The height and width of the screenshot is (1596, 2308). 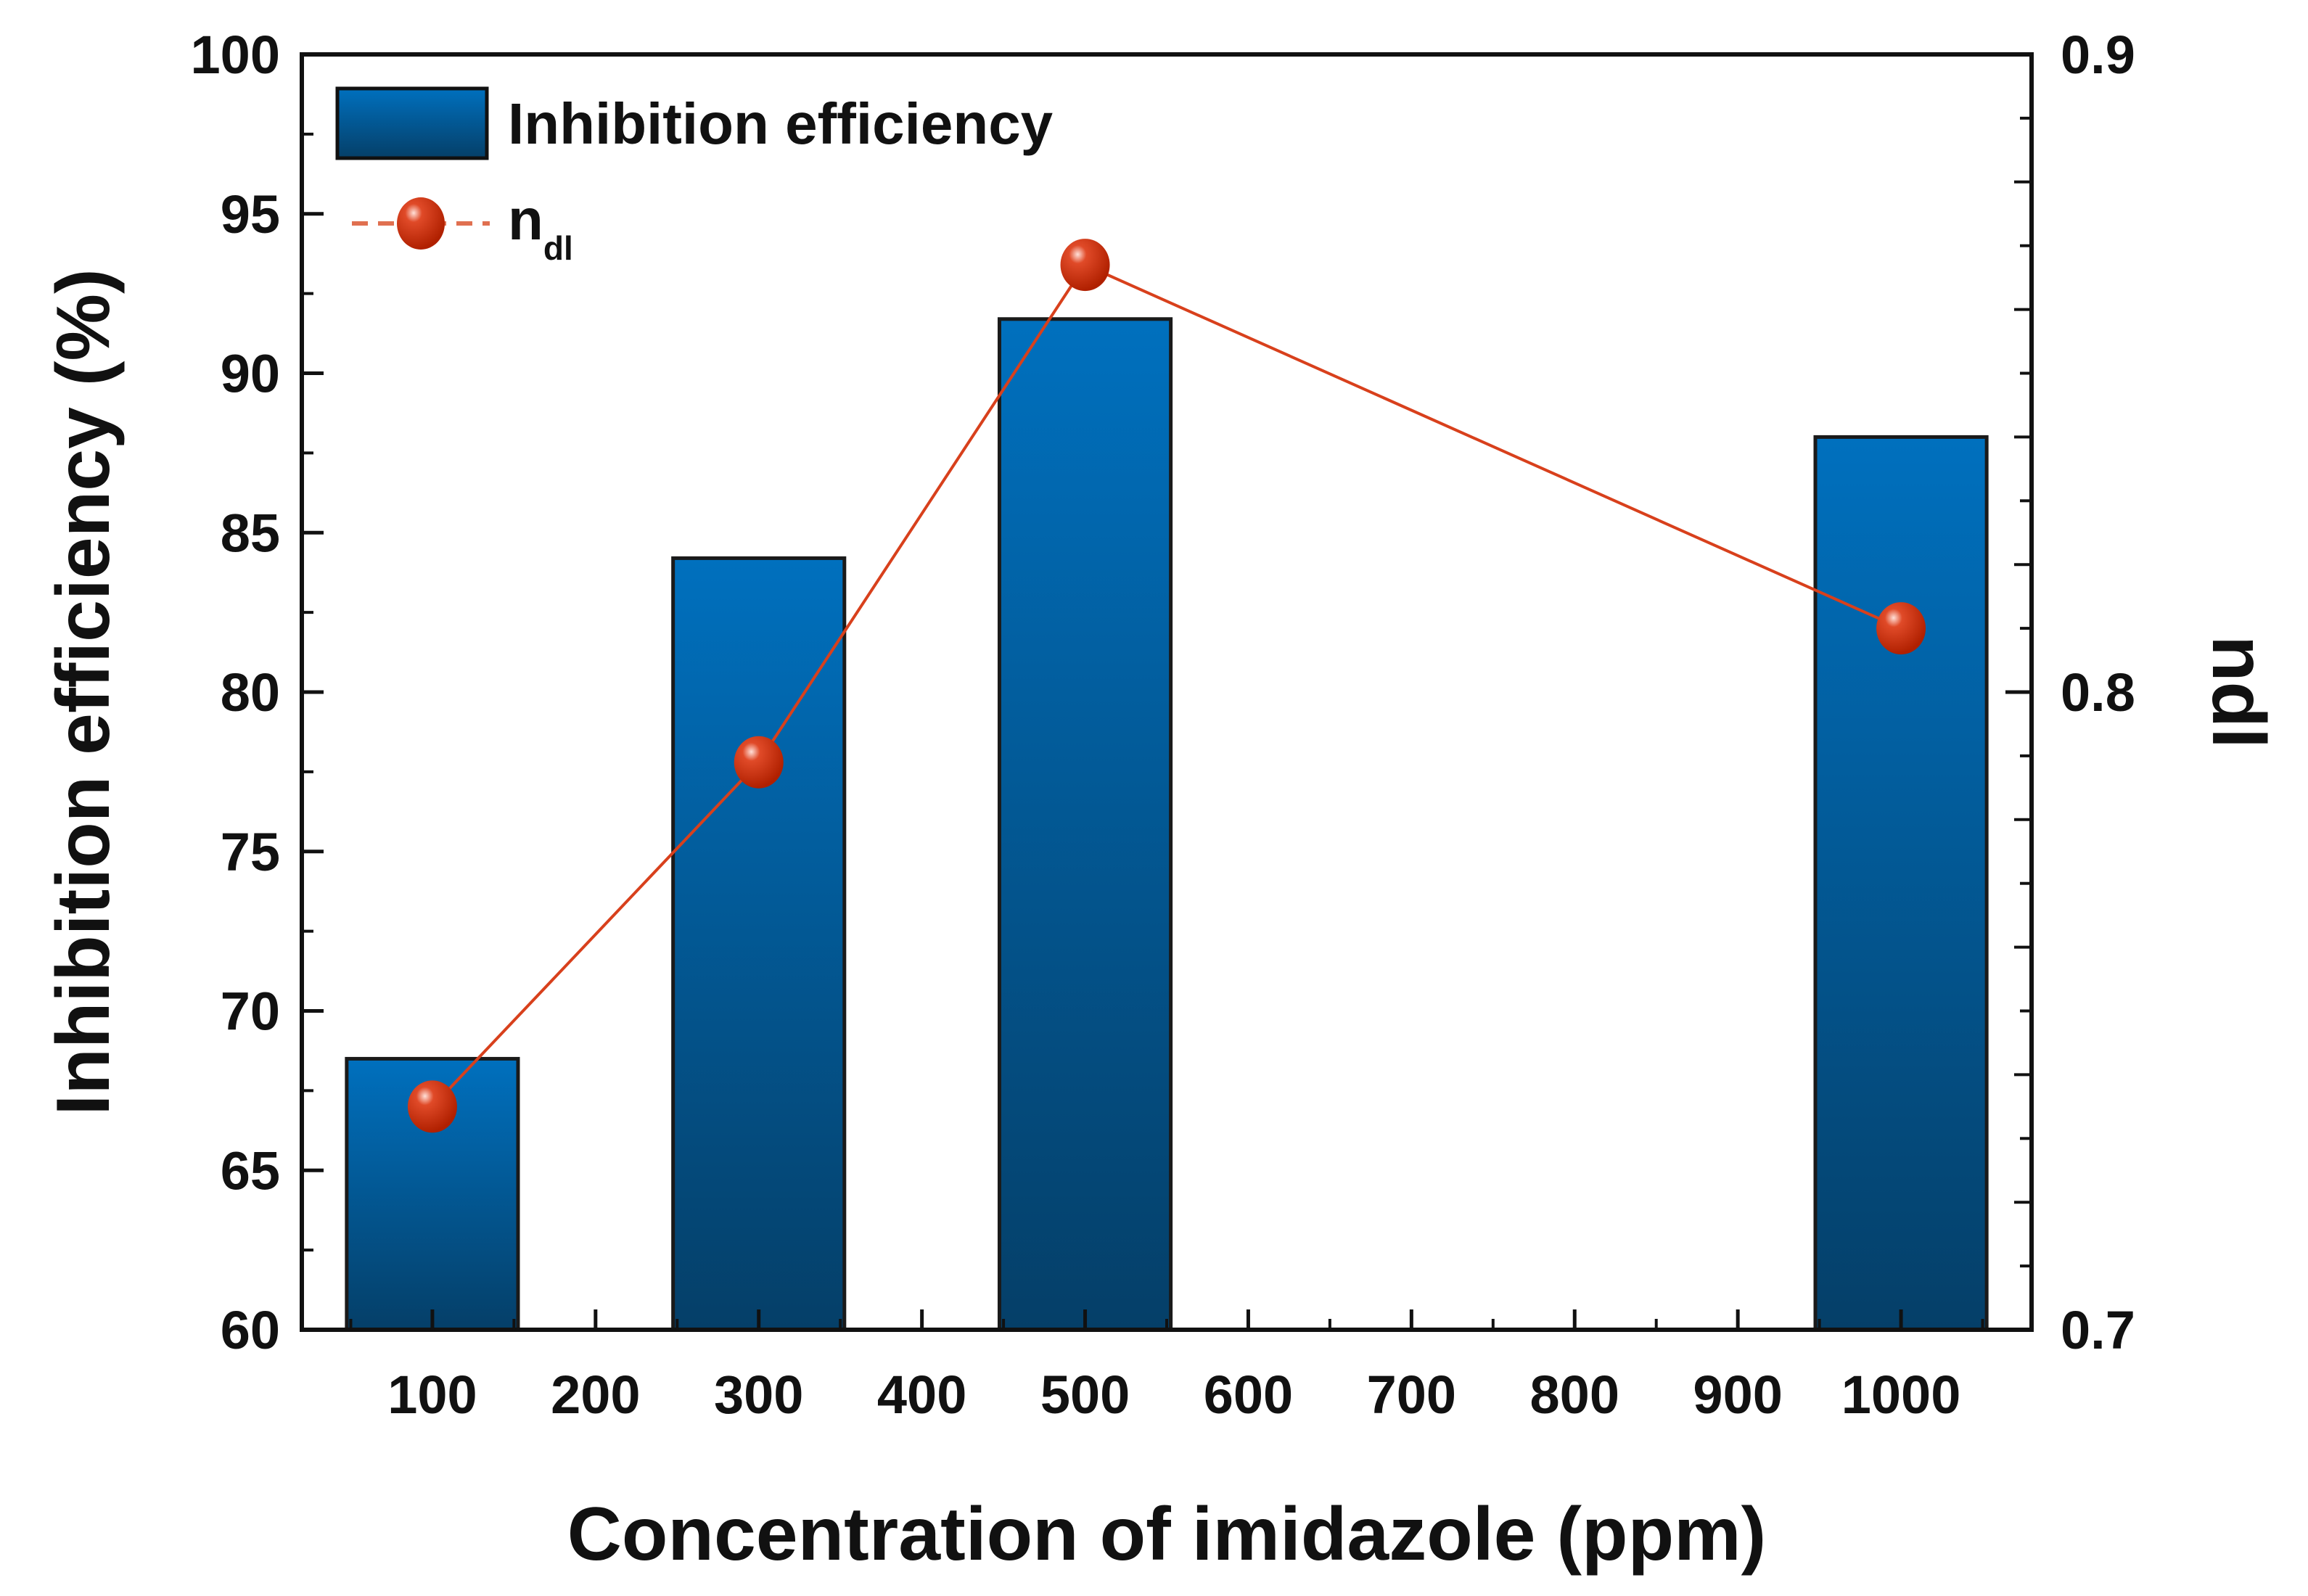 What do you see at coordinates (250, 214) in the screenshot?
I see `y-tick-label: 95` at bounding box center [250, 214].